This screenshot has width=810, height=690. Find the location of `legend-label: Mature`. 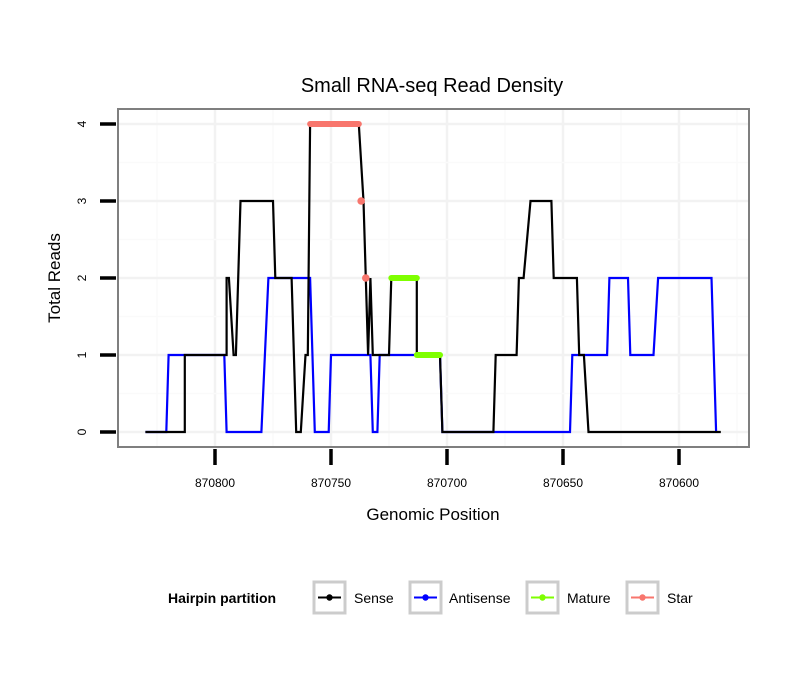

legend-label: Mature is located at coordinates (589, 598).